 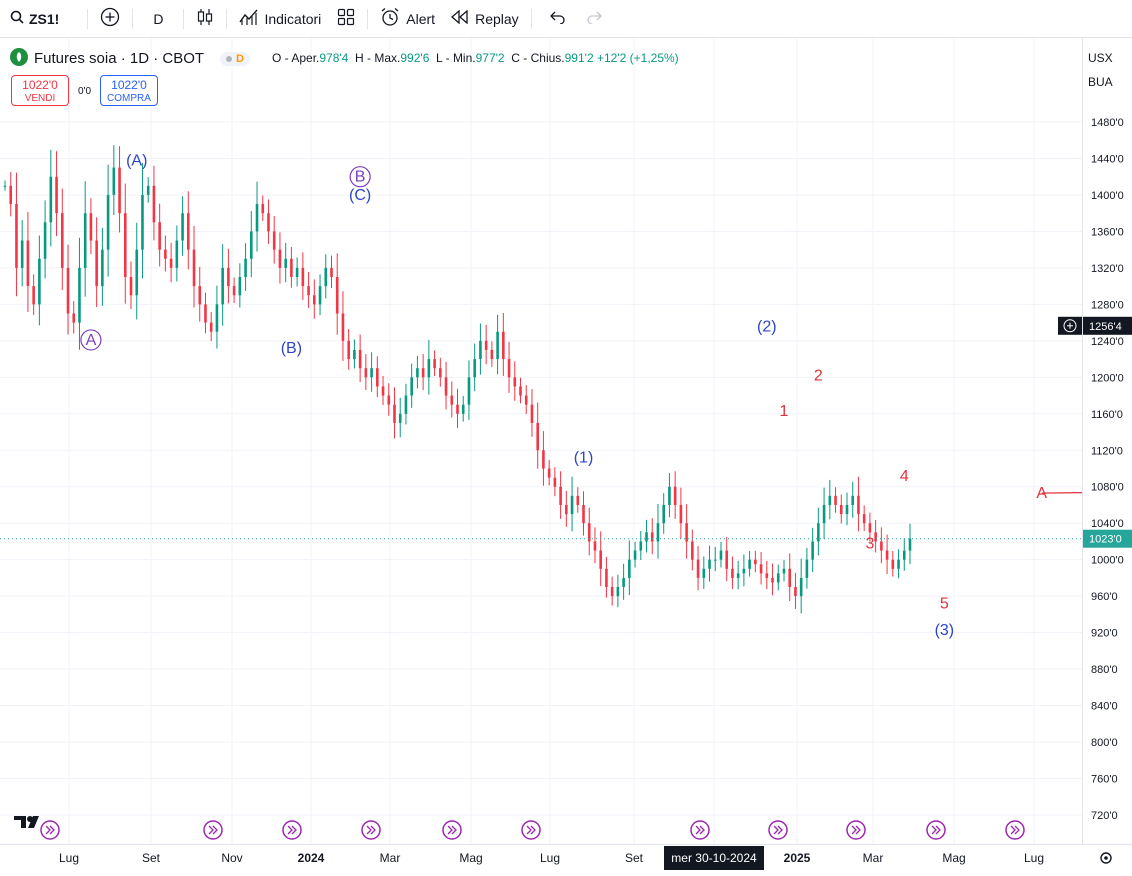 I want to click on time-tick-label: Nov, so click(x=231, y=858).